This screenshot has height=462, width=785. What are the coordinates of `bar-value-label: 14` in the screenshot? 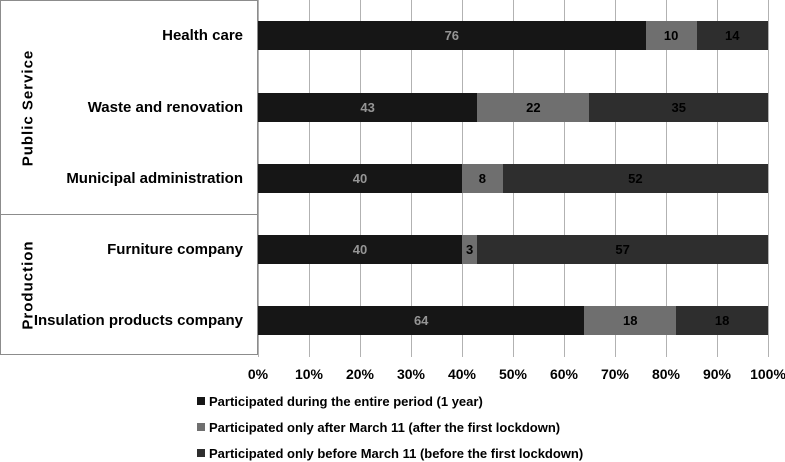 It's located at (732, 35).